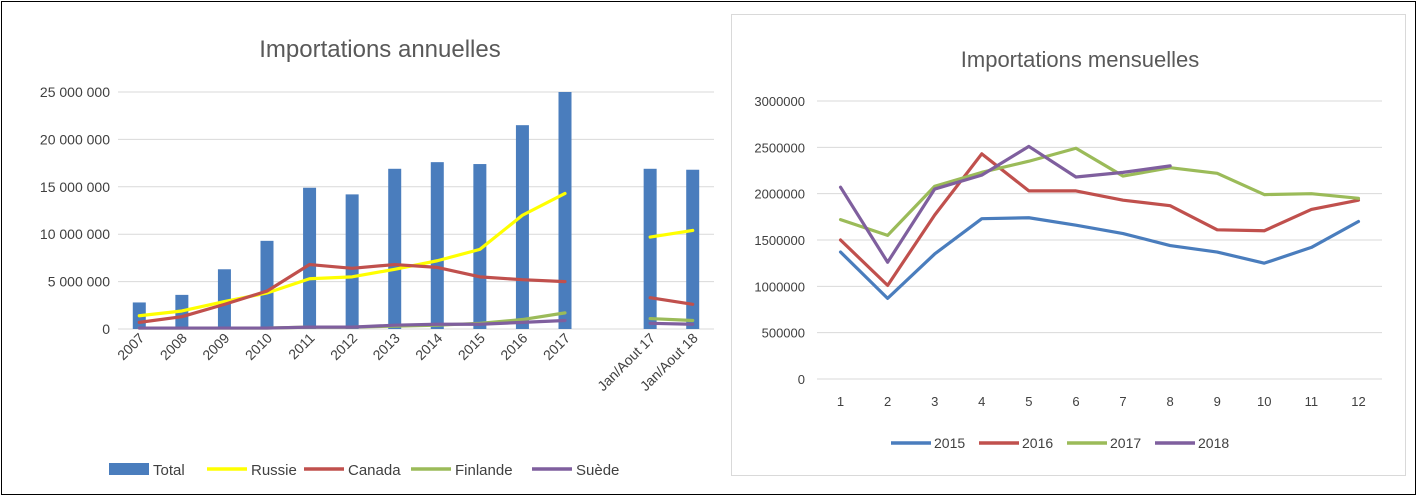 This screenshot has height=499, width=1420. I want to click on x-tick-label: 2008, so click(173, 346).